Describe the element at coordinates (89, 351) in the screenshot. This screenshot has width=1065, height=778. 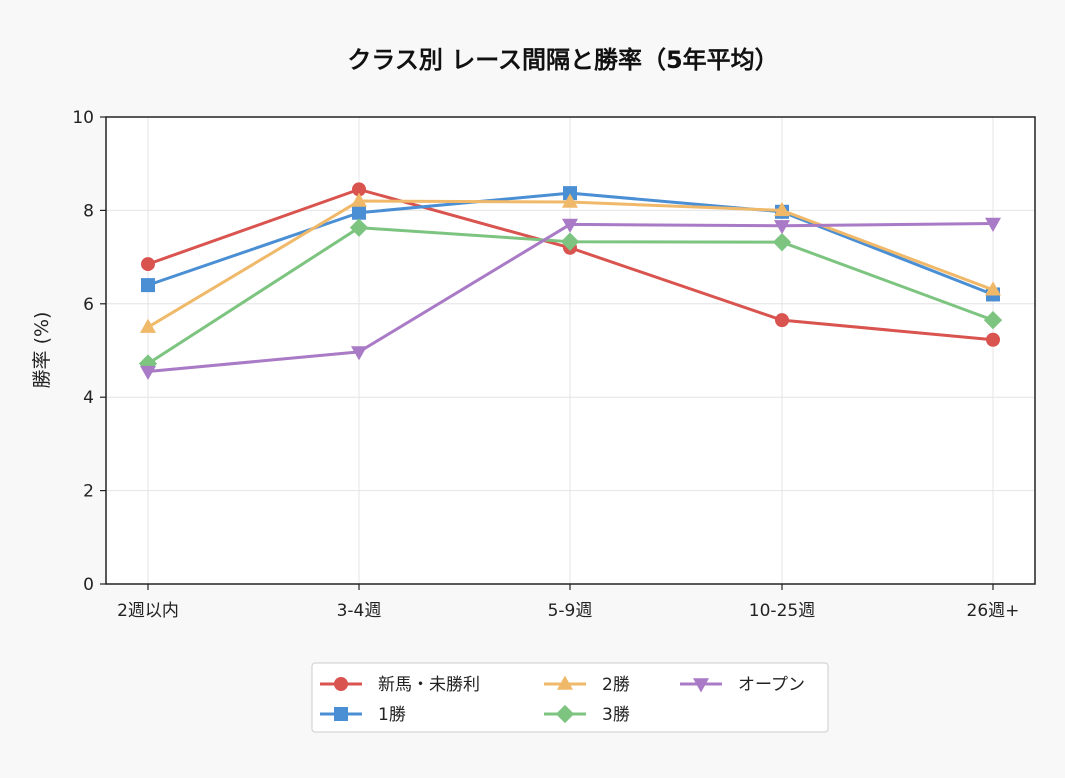
I see `y-axis-ticks: 0 2 4 6 8 10` at that location.